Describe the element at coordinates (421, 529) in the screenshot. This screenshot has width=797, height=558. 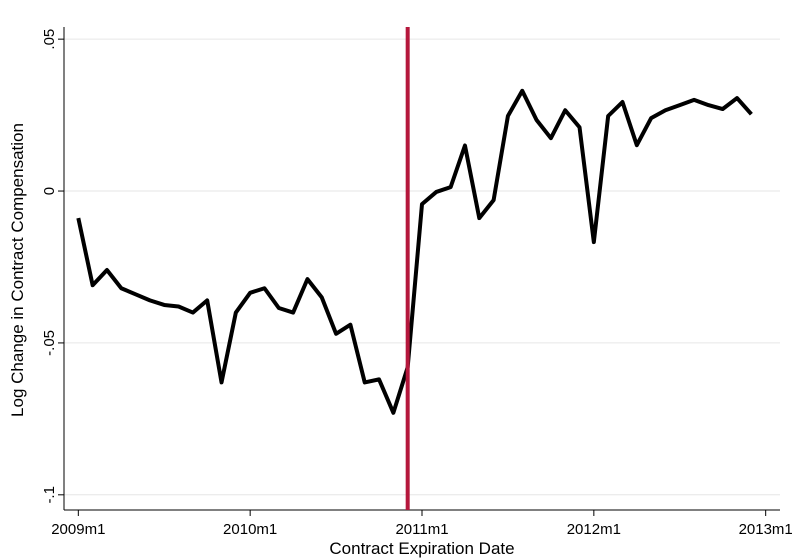
I see `x-tick-label: 2011m1` at that location.